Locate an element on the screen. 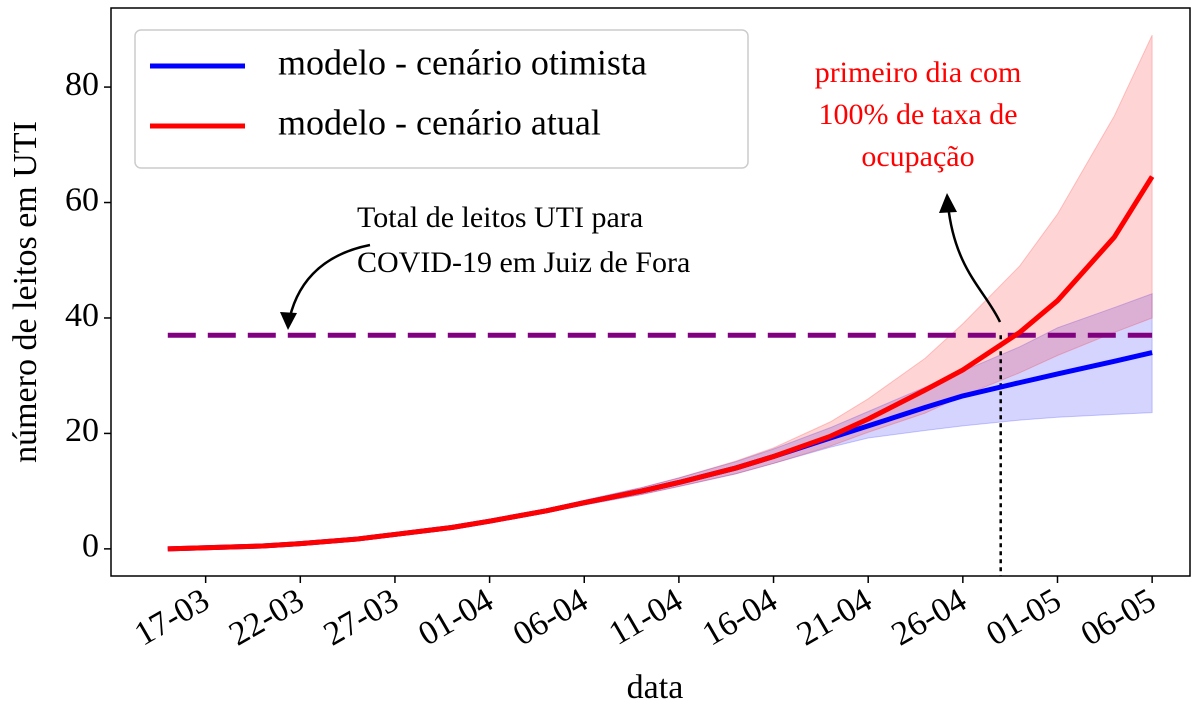 This screenshot has width=1193, height=711. x-axis-label: data is located at coordinates (655, 687).